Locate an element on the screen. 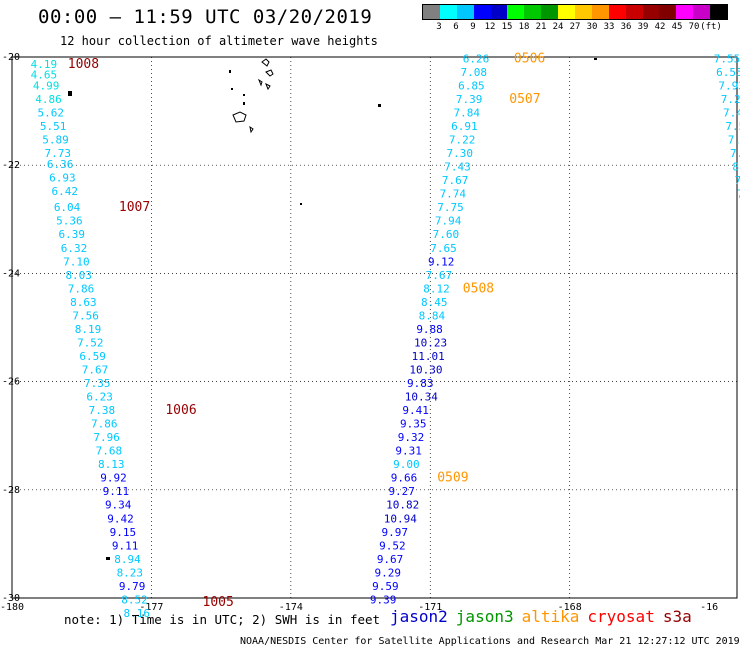 This screenshot has width=740, height=650. wave-height-value: 6.04 is located at coordinates (67, 207).